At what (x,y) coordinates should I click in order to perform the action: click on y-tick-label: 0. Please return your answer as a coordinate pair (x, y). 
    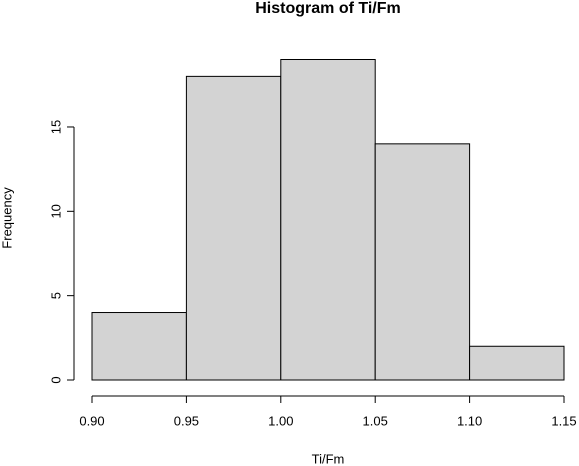
    Looking at the image, I should click on (55, 379).